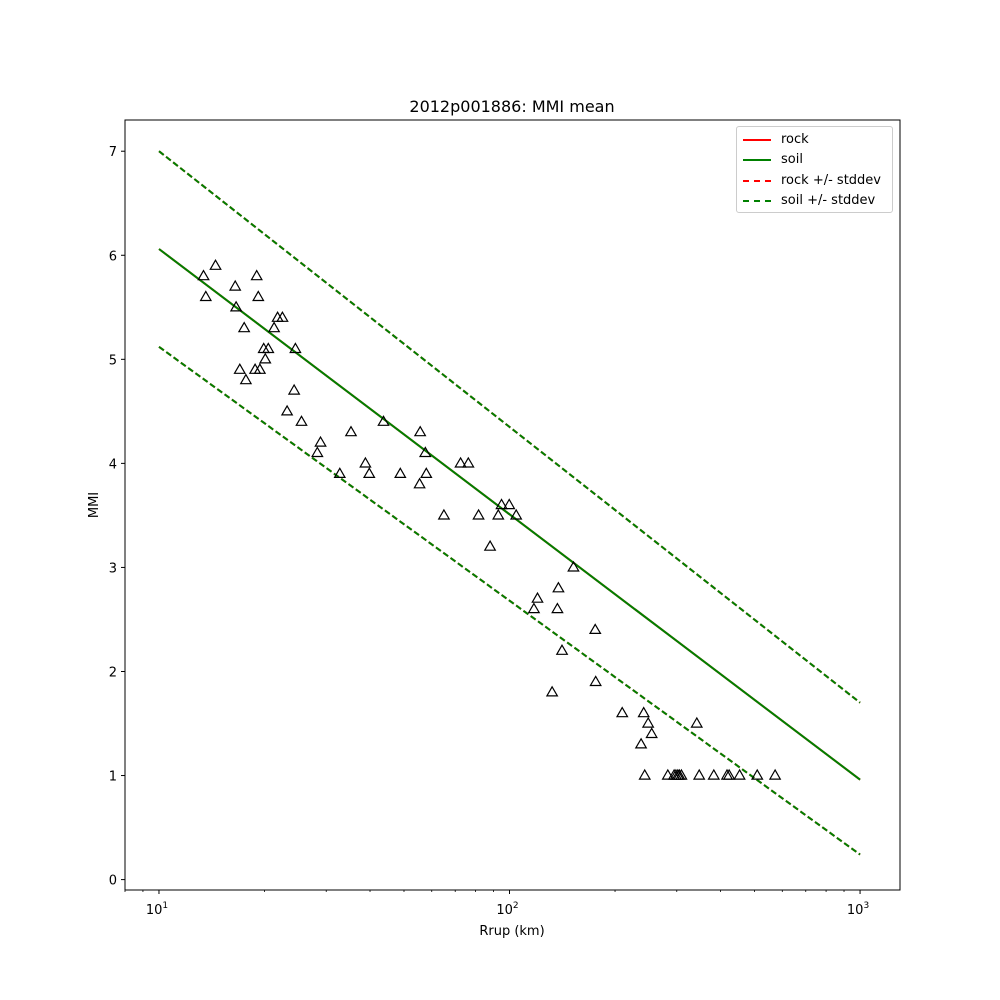  I want to click on x-axis-label: Rrup (km), so click(511, 931).